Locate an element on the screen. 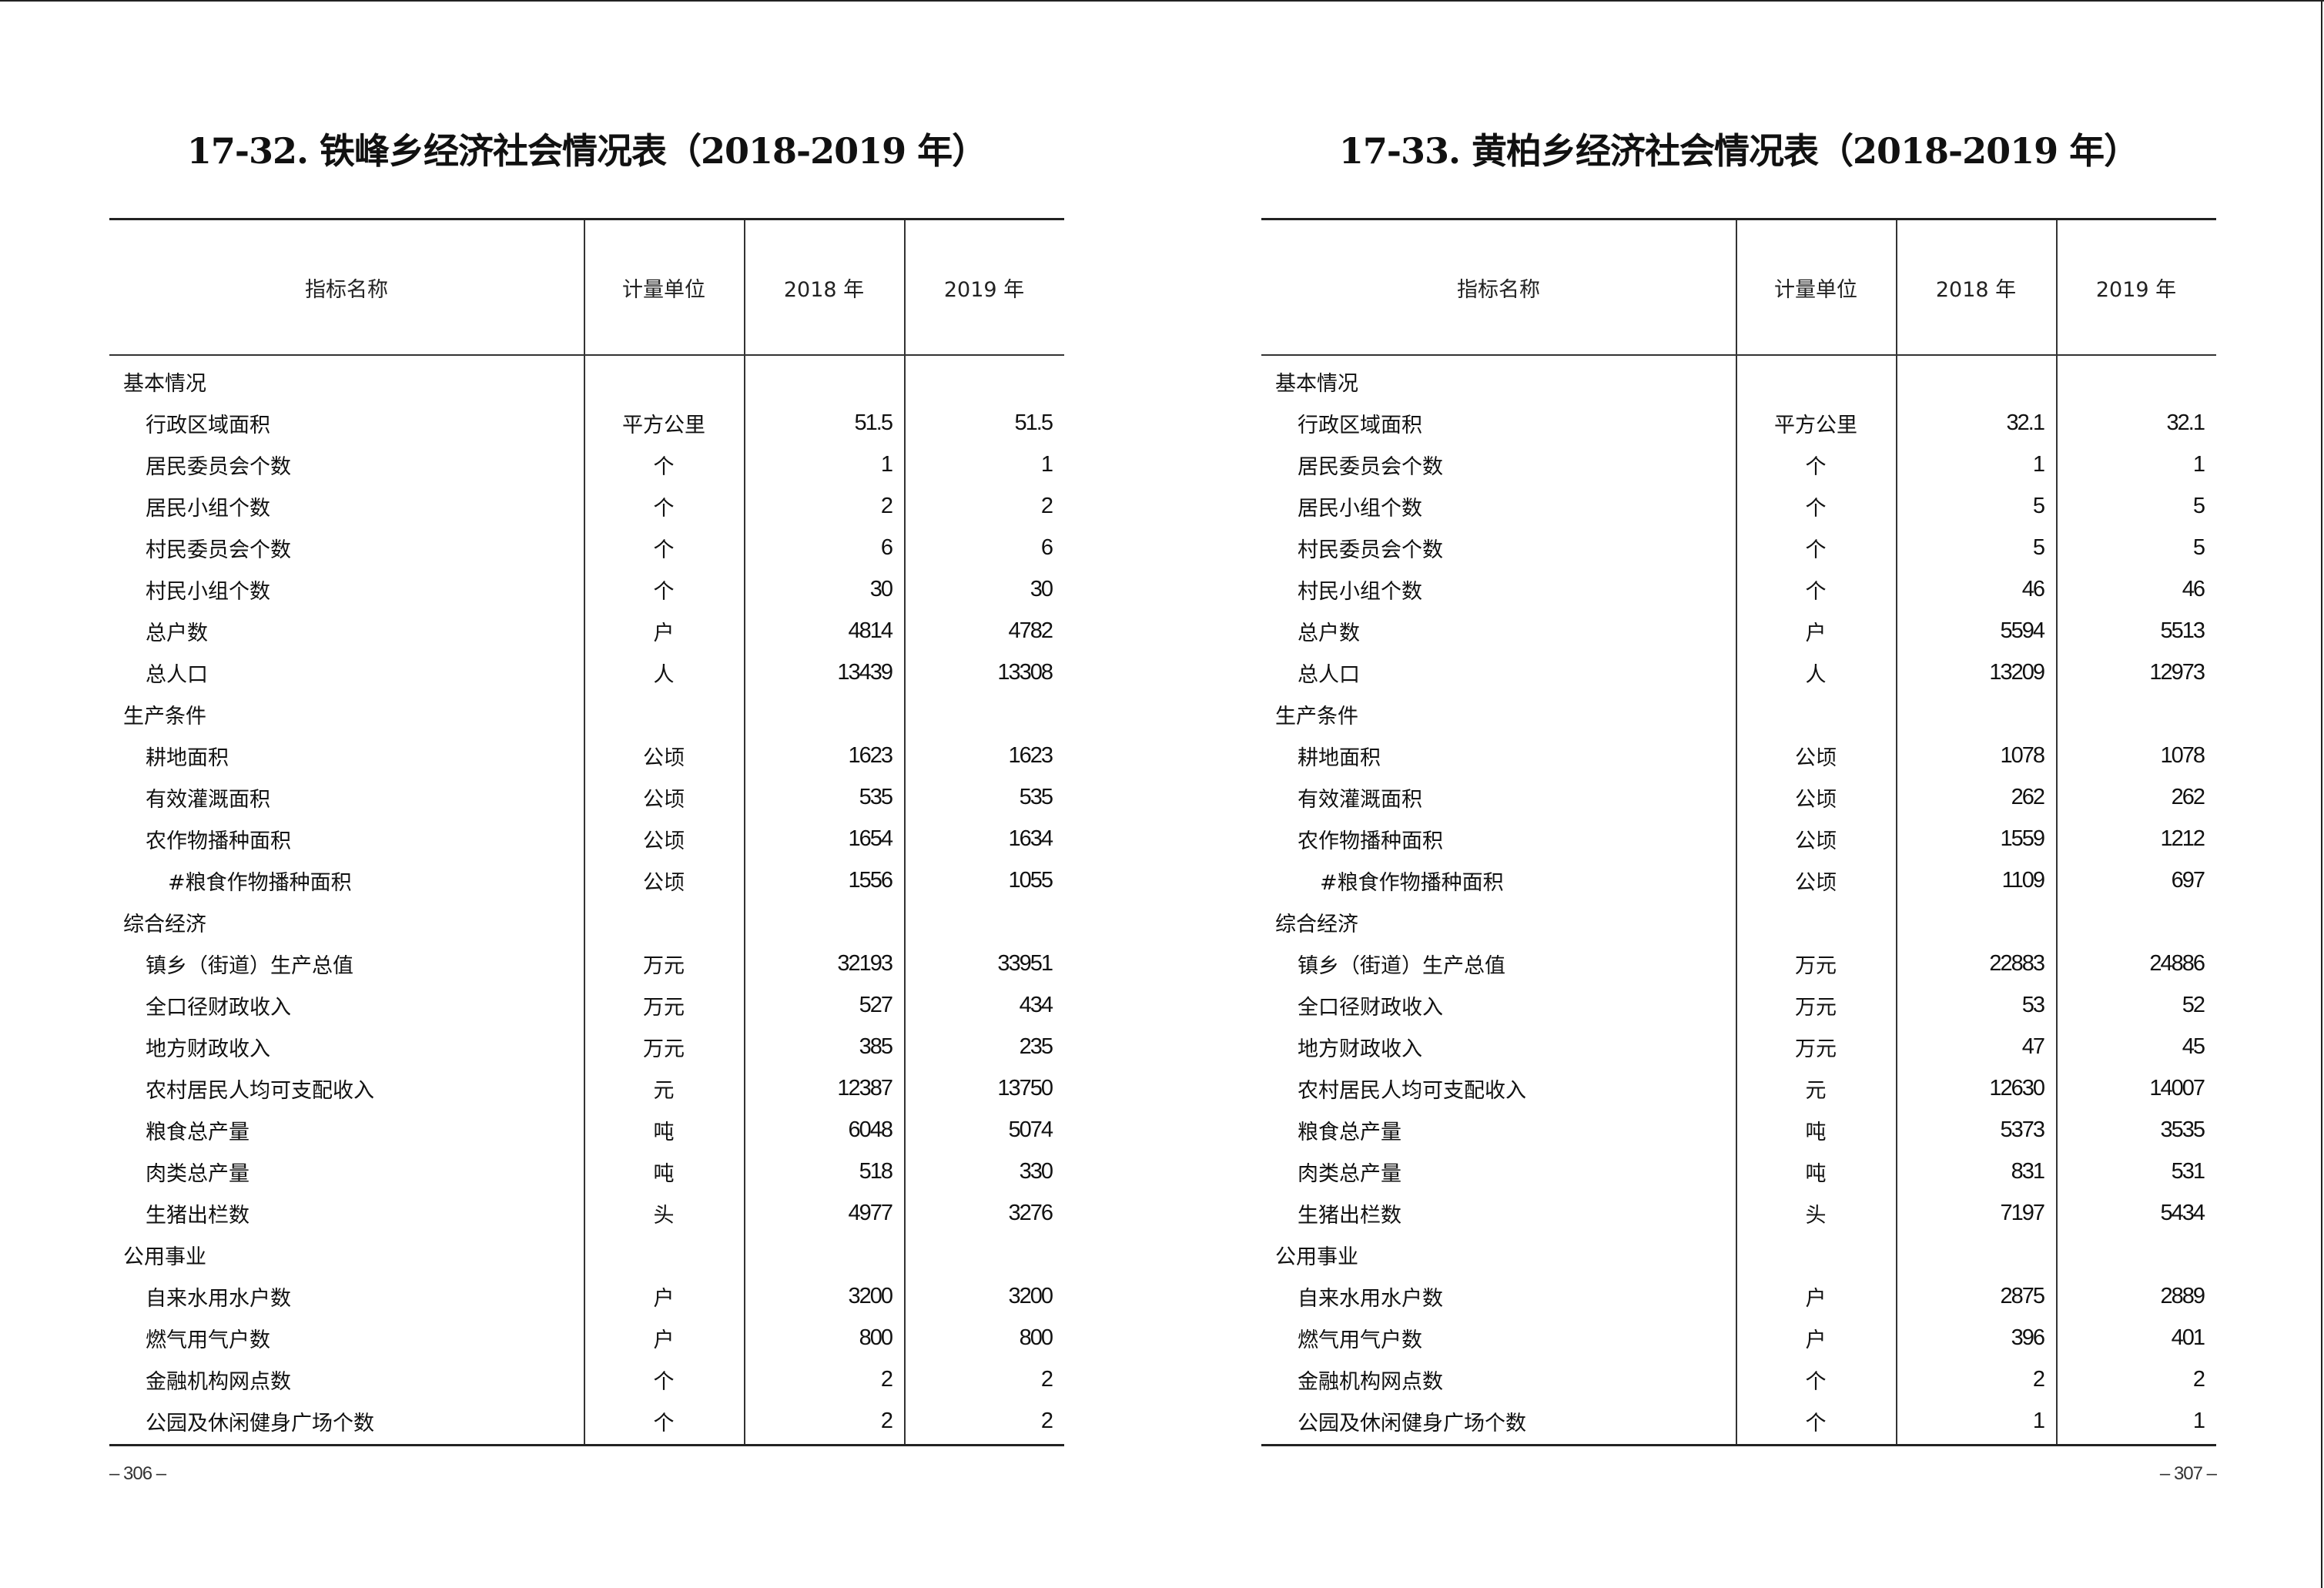  value-2019: 5434 is located at coordinates (2182, 1212).